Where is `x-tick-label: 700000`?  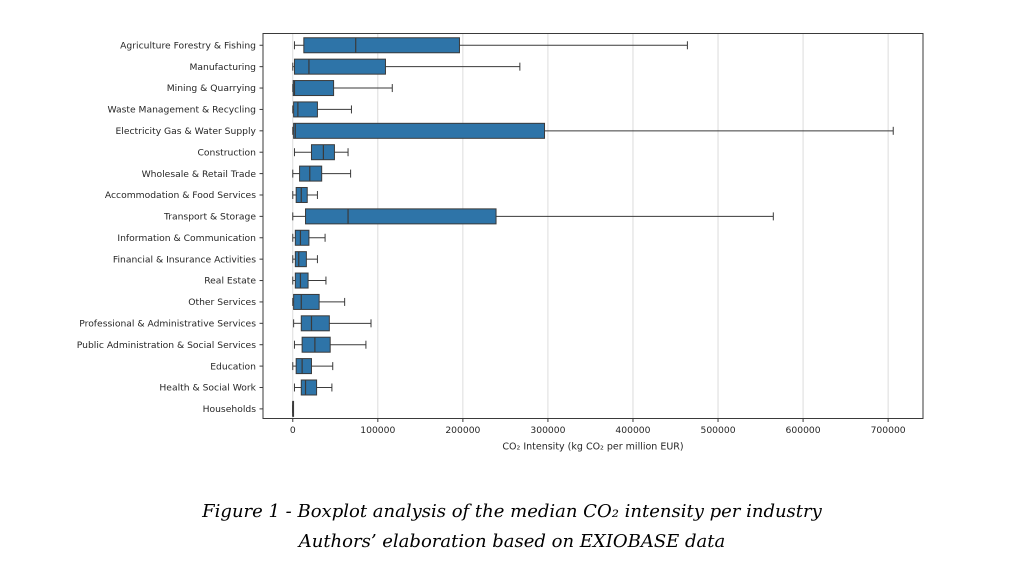 x-tick-label: 700000 is located at coordinates (888, 430).